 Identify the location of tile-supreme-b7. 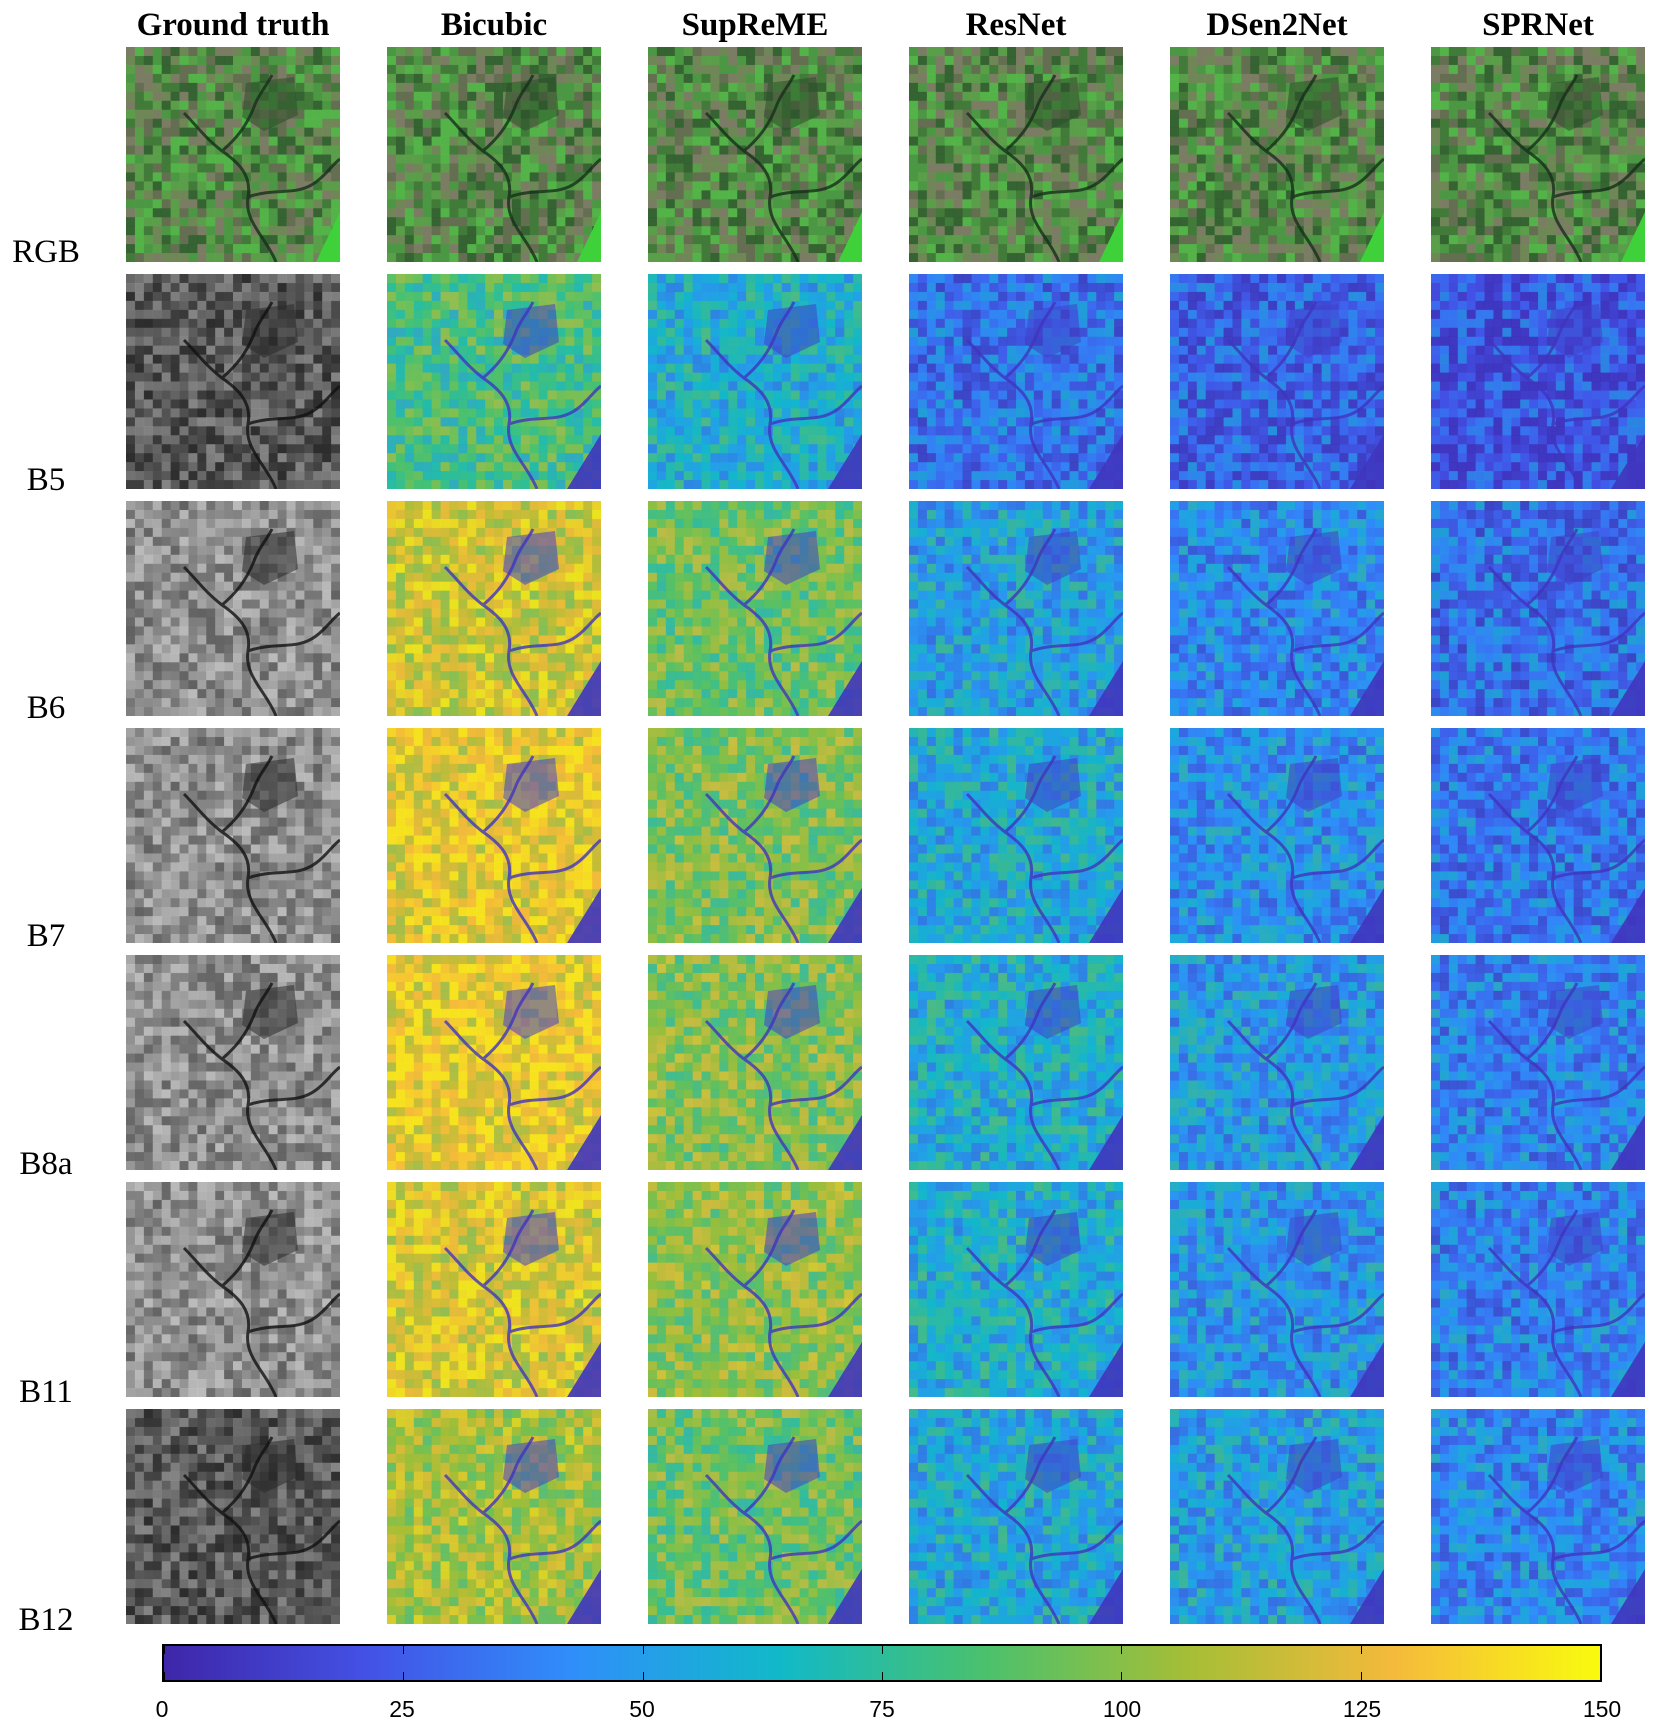
(755, 835).